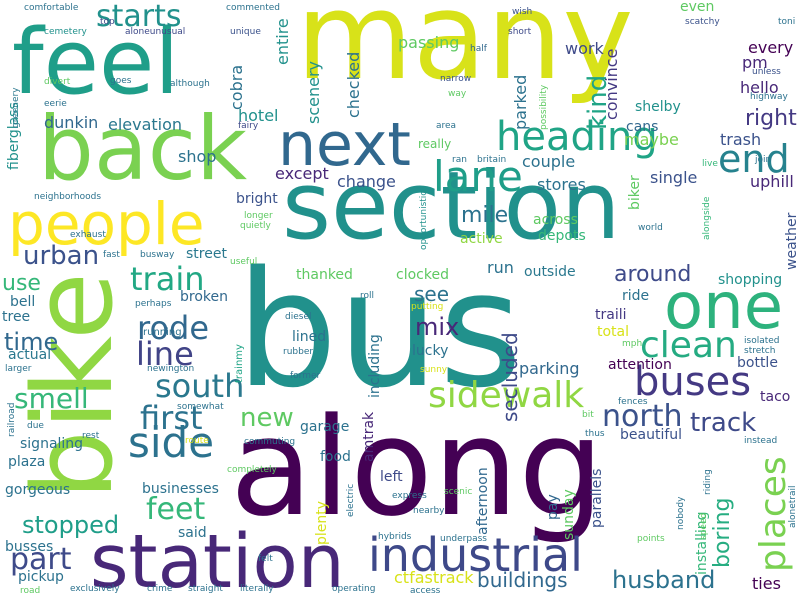 The width and height of the screenshot is (800, 600). Describe the element at coordinates (595, 434) in the screenshot. I see `word-thus: thus` at that location.